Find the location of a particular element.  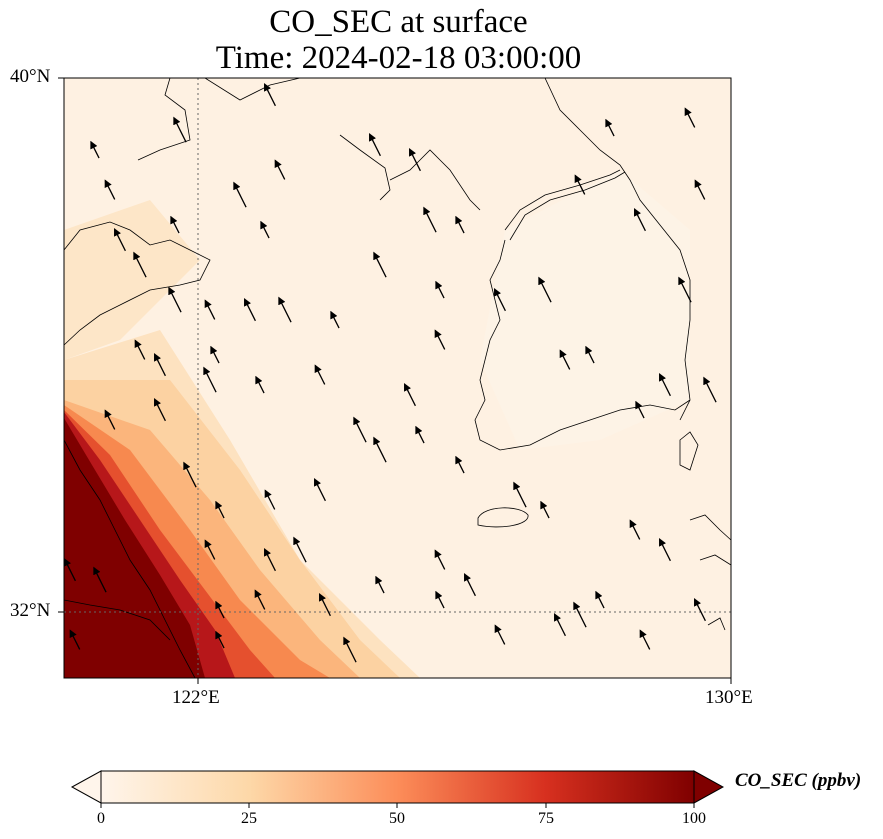

colorbar is located at coordinates (397, 789).